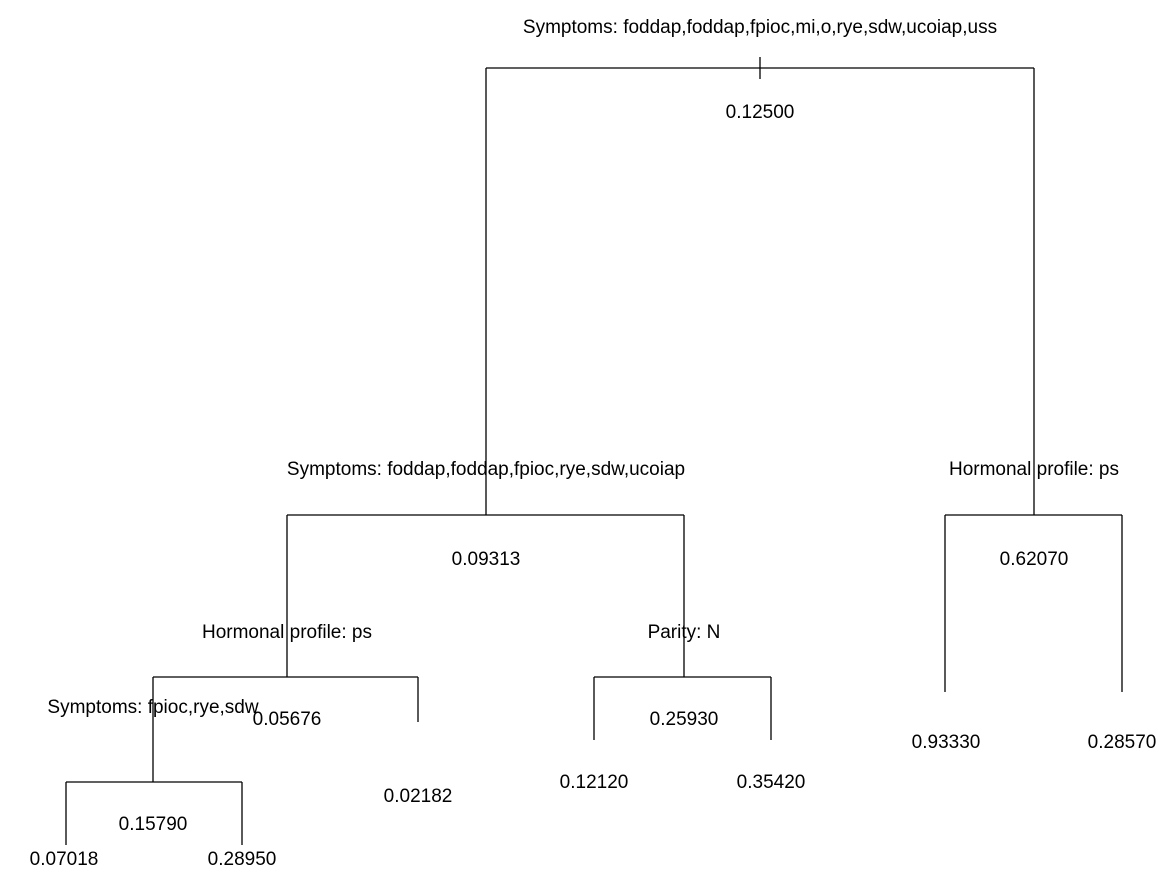  I want to click on leaf-value: 0.28950, so click(242, 859).